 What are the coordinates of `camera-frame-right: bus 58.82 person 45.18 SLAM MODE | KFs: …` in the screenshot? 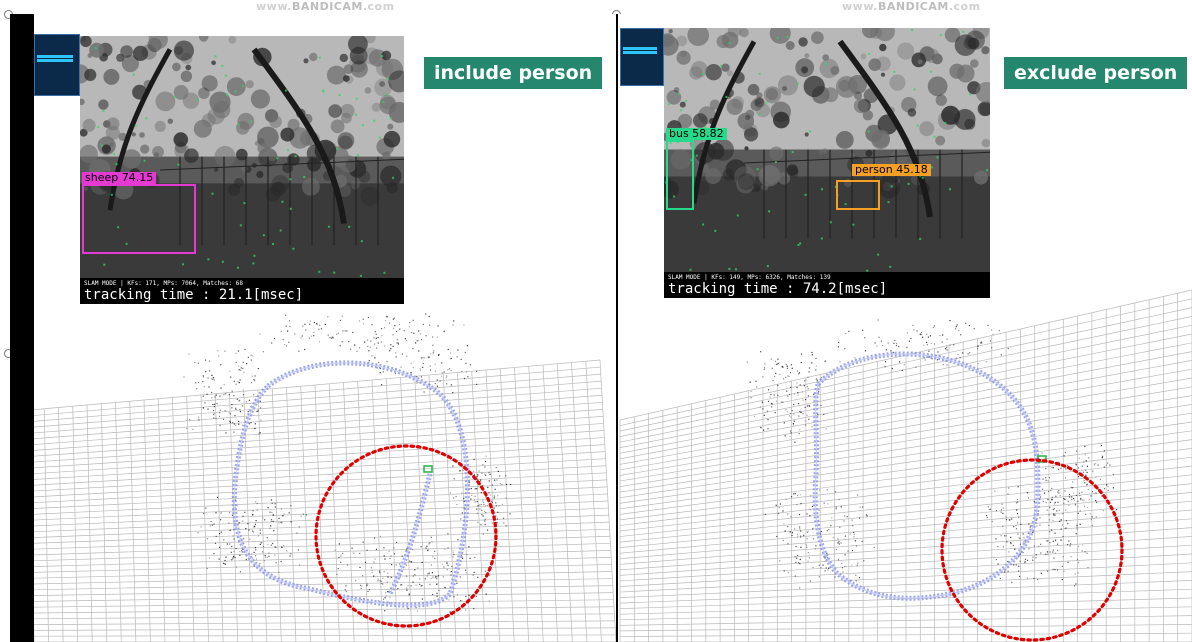 It's located at (827, 163).